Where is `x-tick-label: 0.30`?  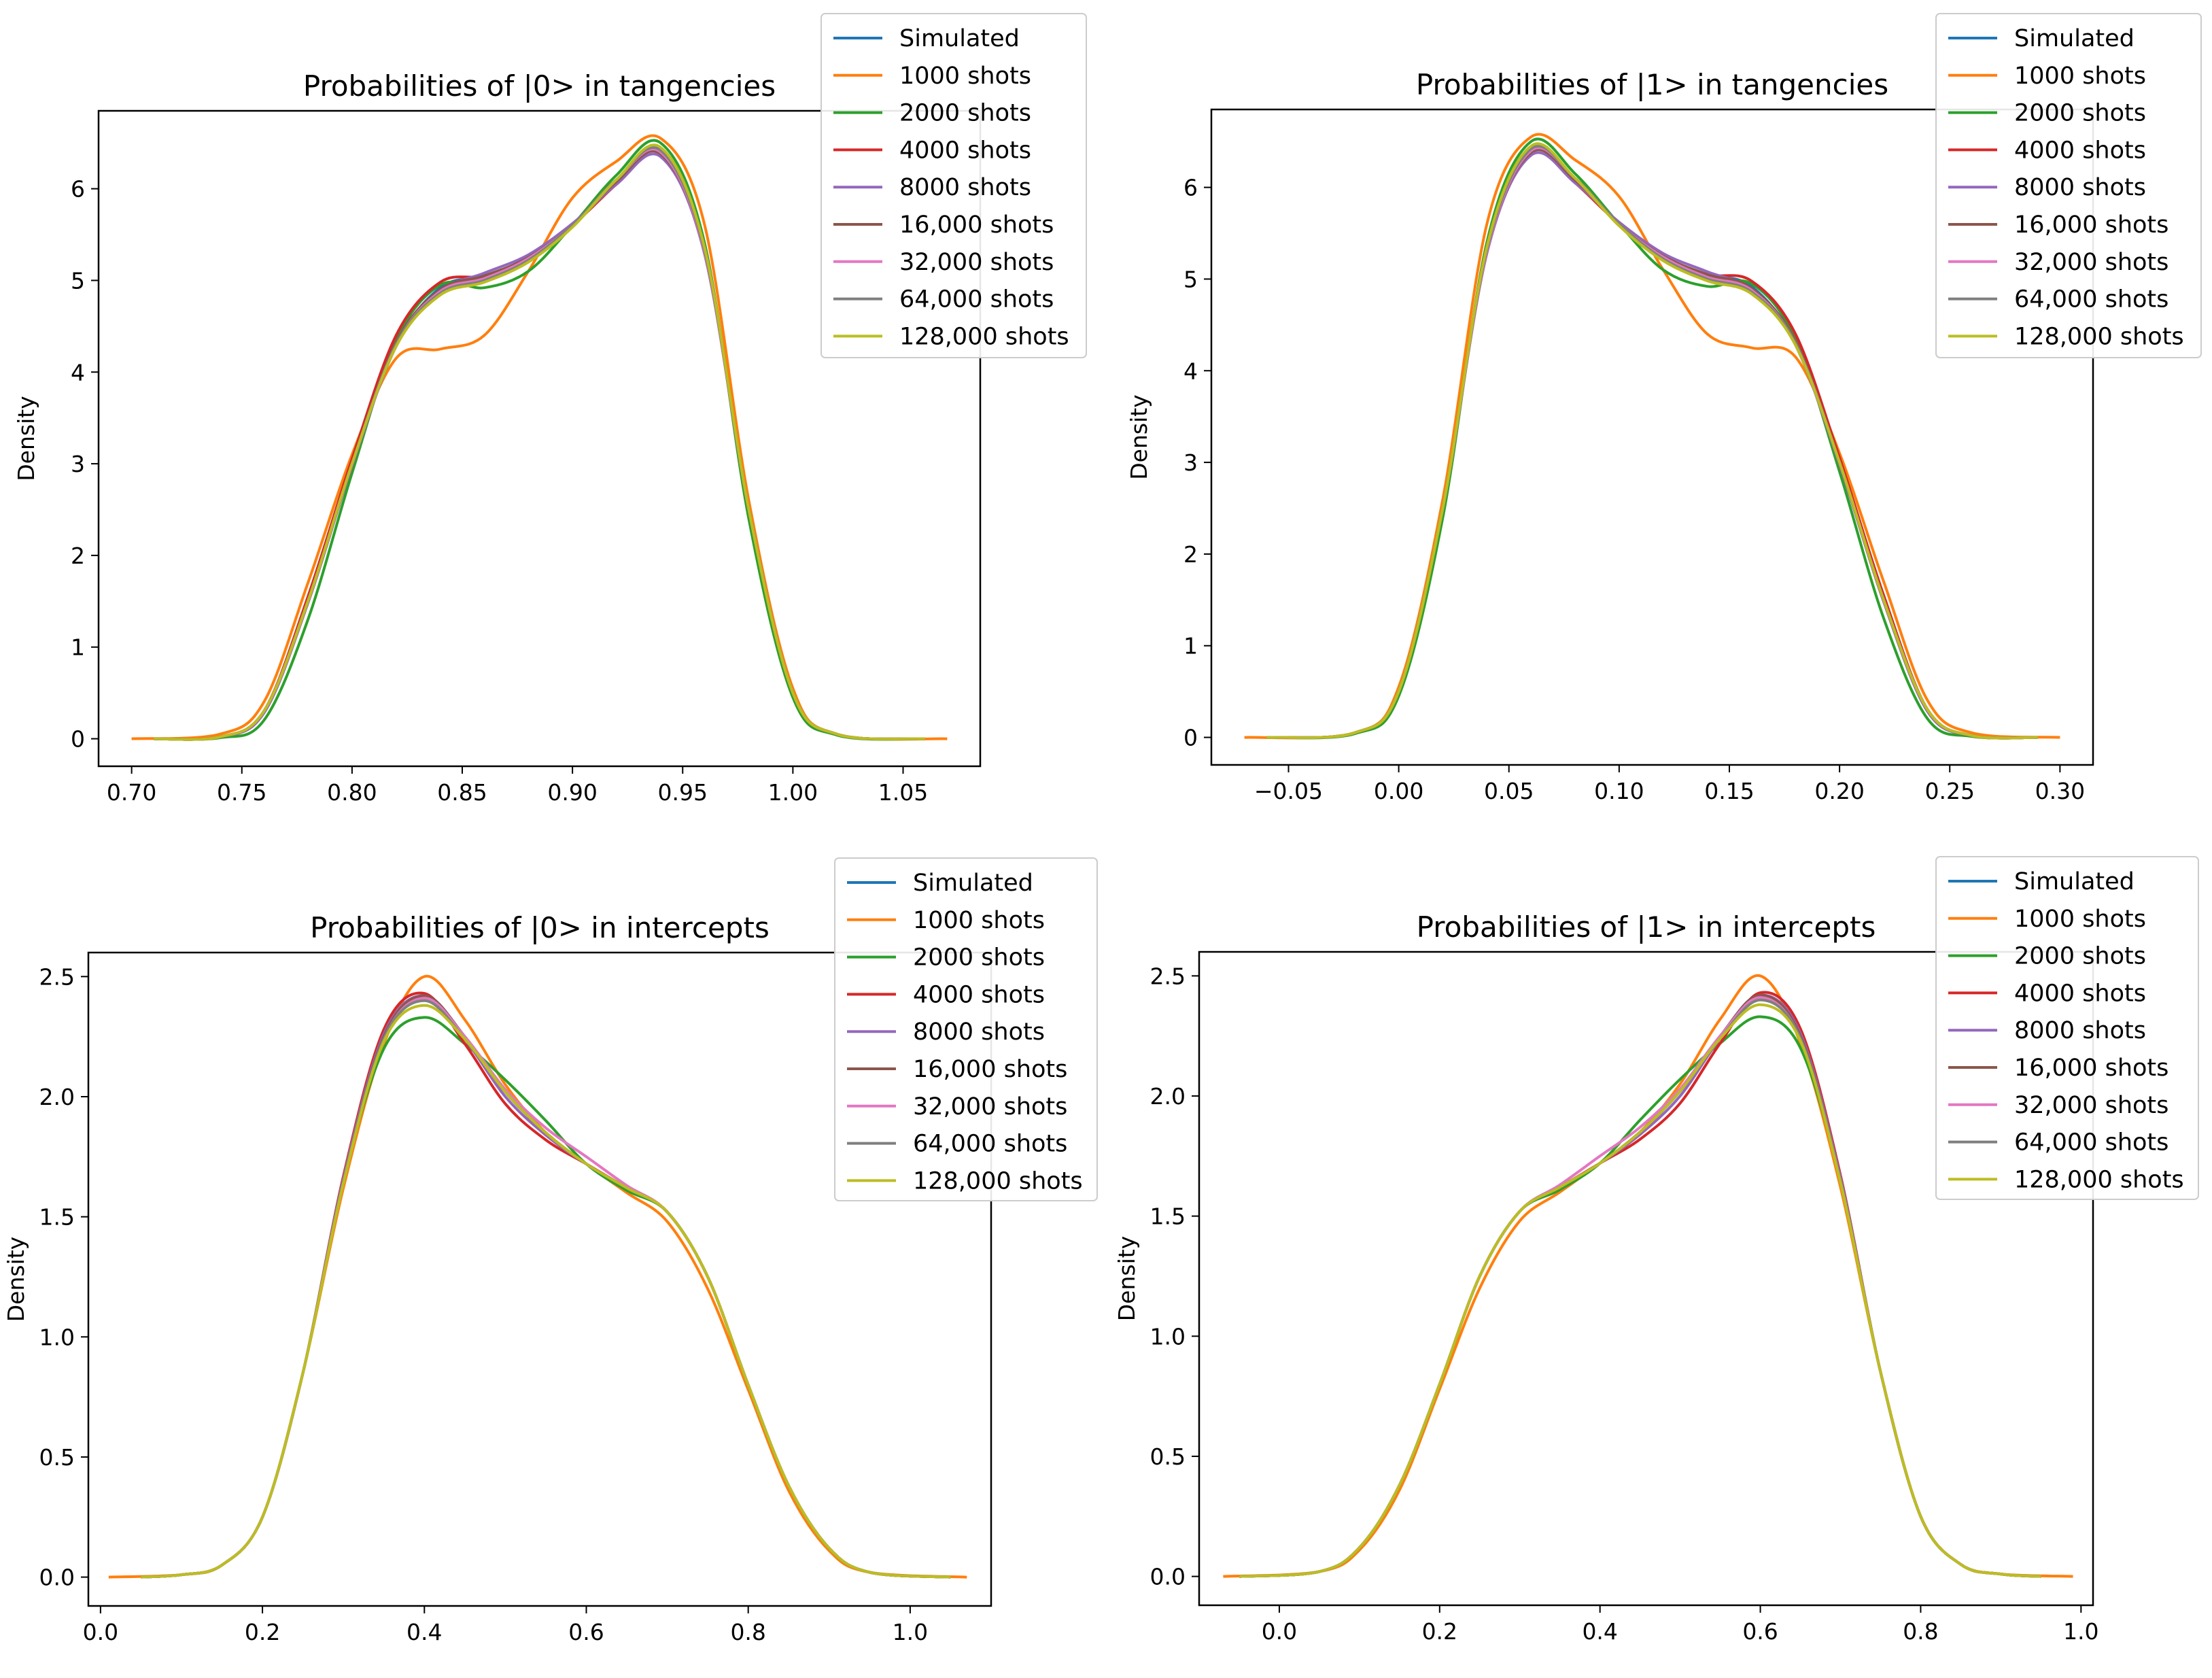
x-tick-label: 0.30 is located at coordinates (2060, 791).